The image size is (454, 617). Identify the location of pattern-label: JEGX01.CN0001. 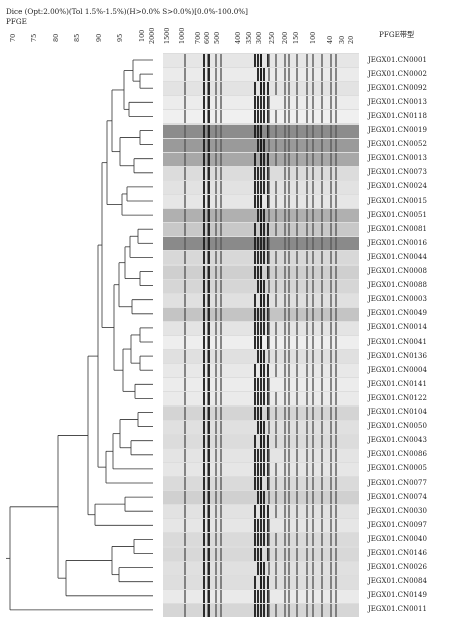
(397, 59).